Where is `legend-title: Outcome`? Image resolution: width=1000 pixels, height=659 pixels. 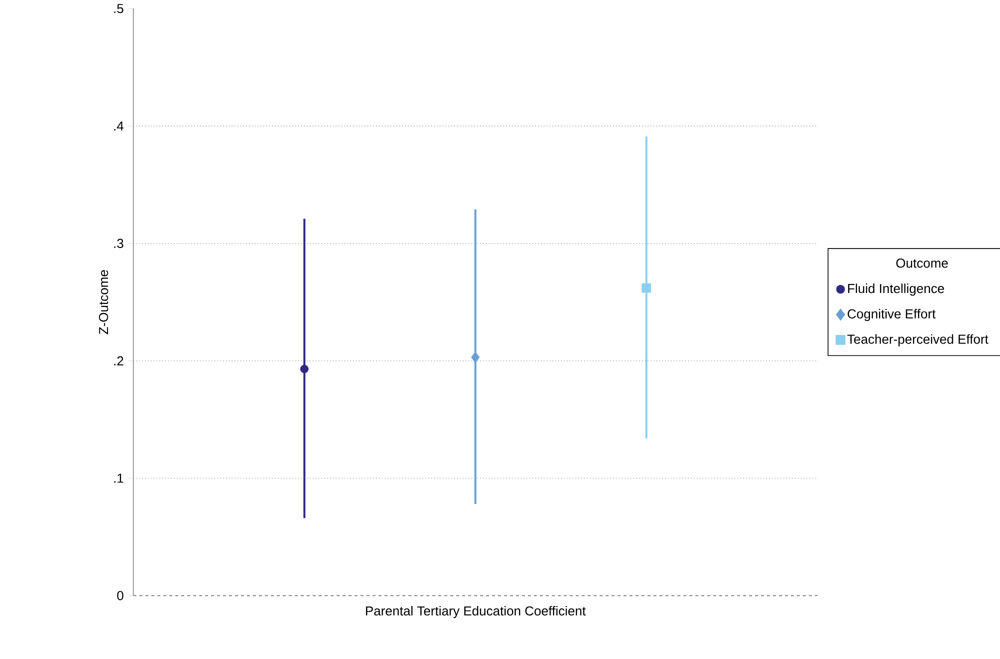
legend-title: Outcome is located at coordinates (922, 263).